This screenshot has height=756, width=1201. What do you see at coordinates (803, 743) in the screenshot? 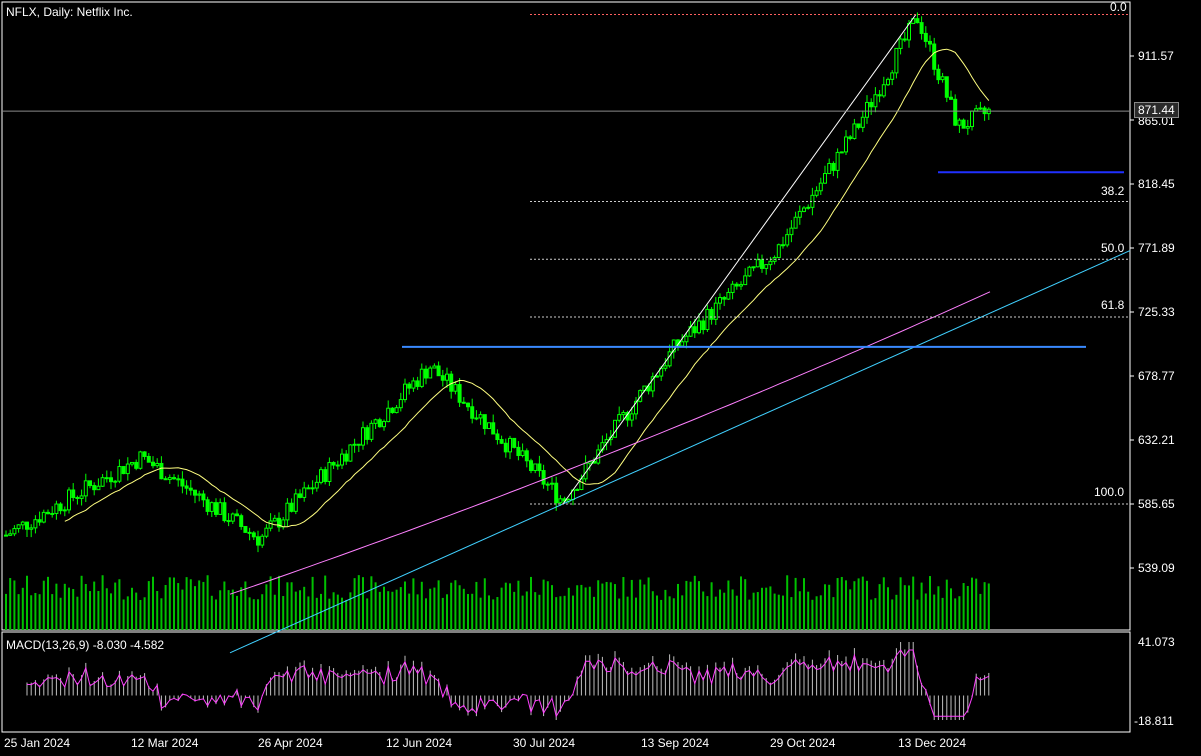
I see `time-tick-label: 29 Oct 2024` at bounding box center [803, 743].